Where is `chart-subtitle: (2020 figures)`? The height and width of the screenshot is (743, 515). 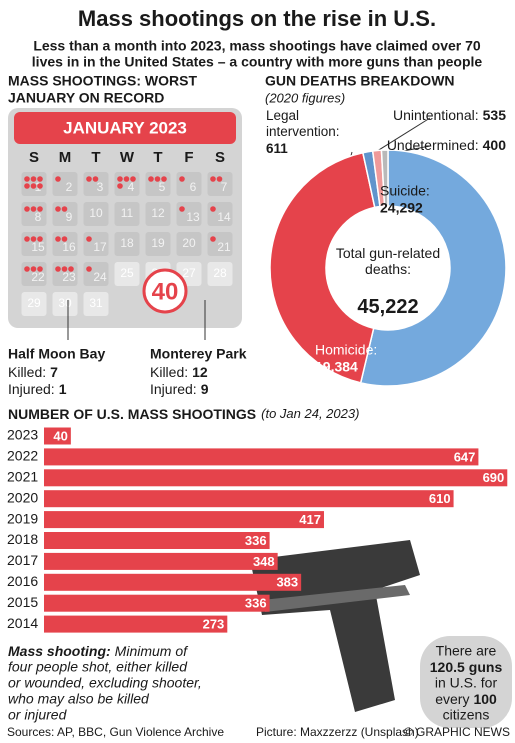 chart-subtitle: (2020 figures) is located at coordinates (305, 97).